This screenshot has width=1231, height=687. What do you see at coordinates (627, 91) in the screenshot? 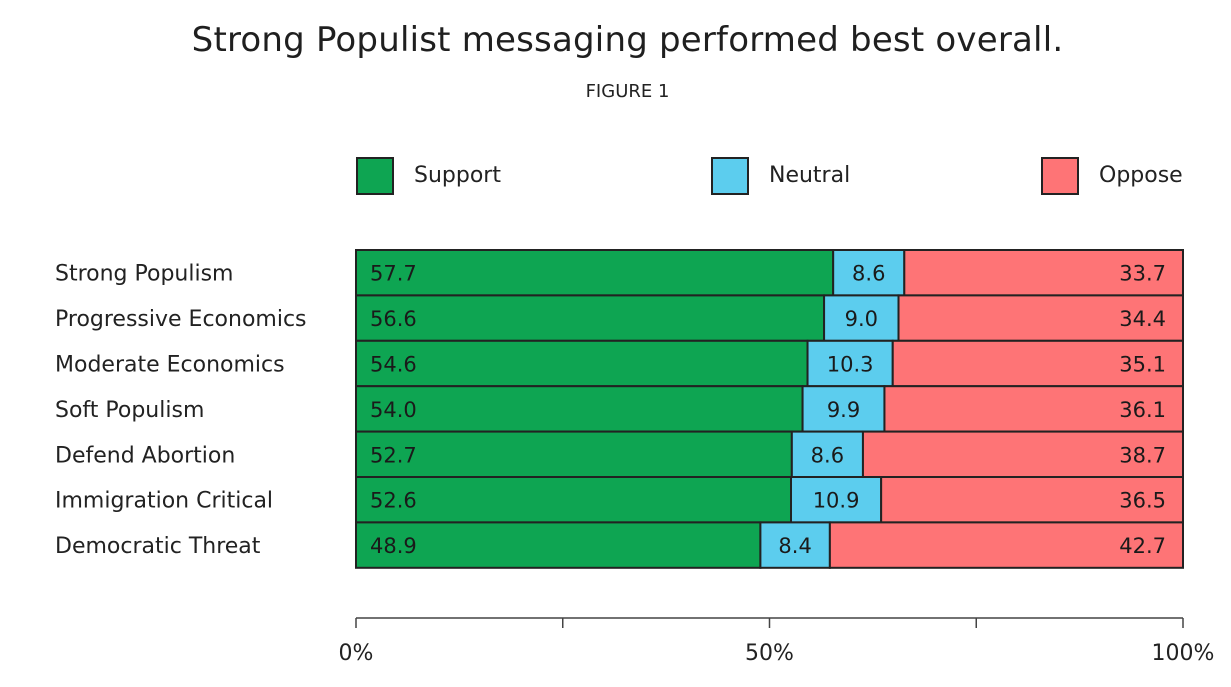
I see `chart-subtitle: FIGURE 1` at bounding box center [627, 91].